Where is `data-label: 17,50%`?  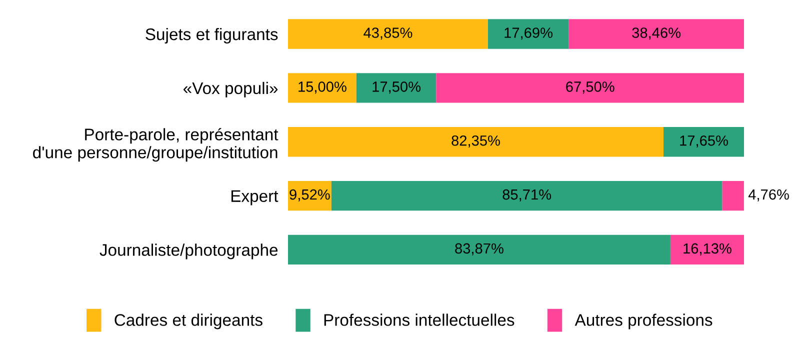 data-label: 17,50% is located at coordinates (396, 88).